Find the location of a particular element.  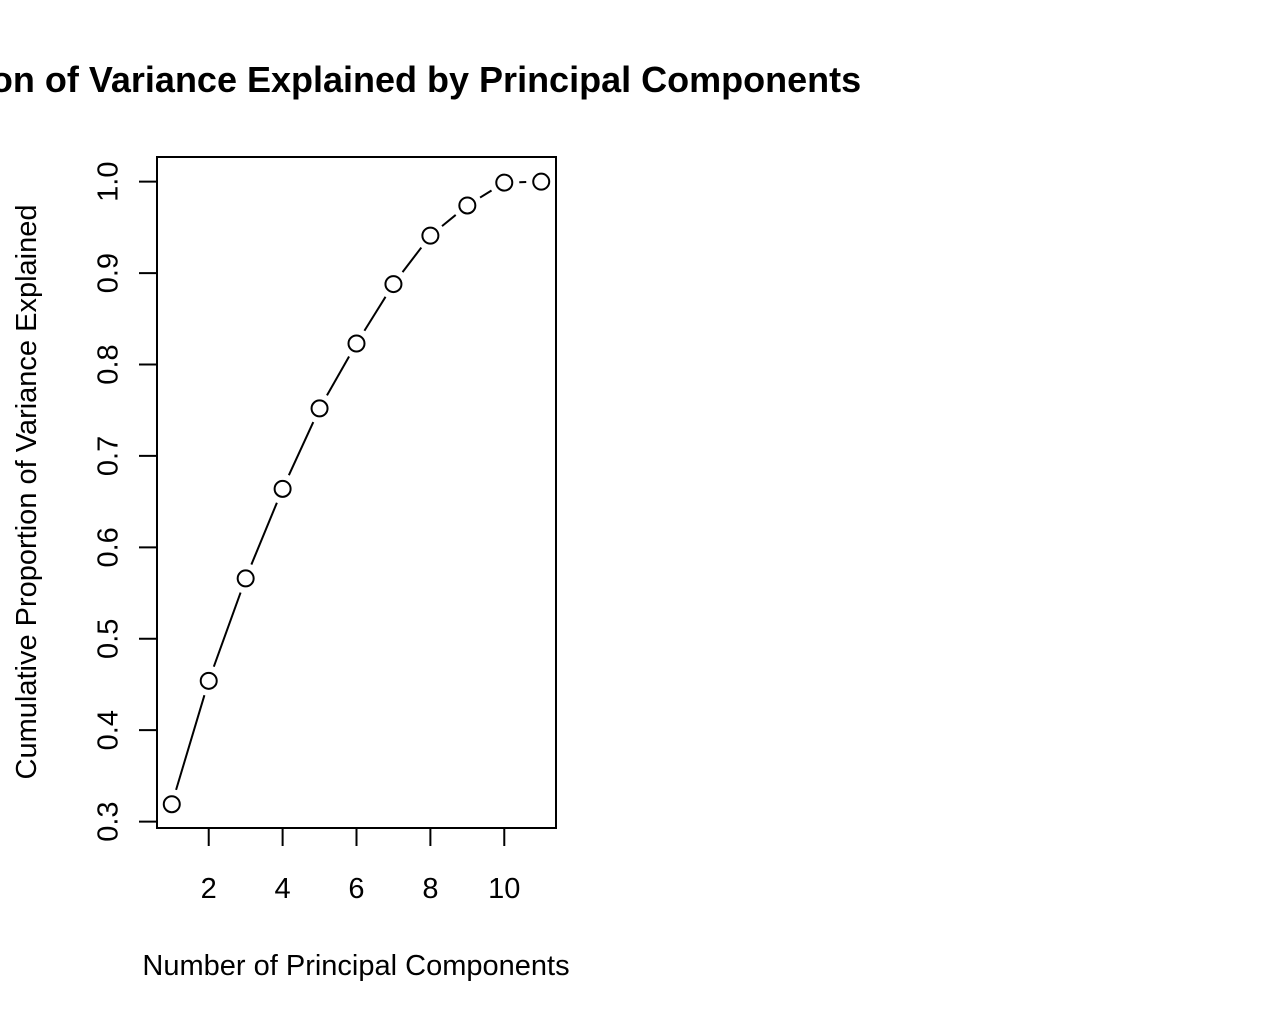

x-tick-label: 6 is located at coordinates (356, 889).